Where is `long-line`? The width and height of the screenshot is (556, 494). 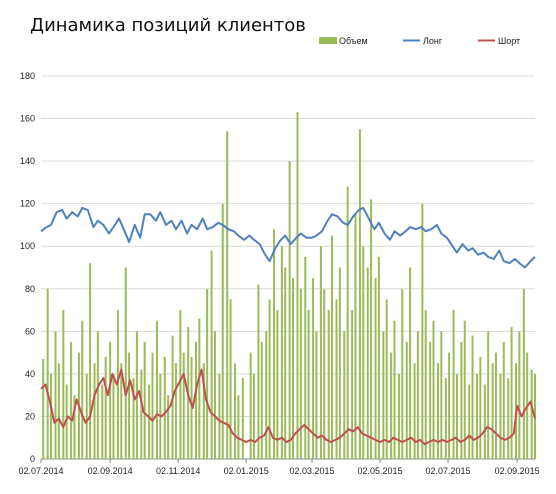
long-line is located at coordinates (288, 237).